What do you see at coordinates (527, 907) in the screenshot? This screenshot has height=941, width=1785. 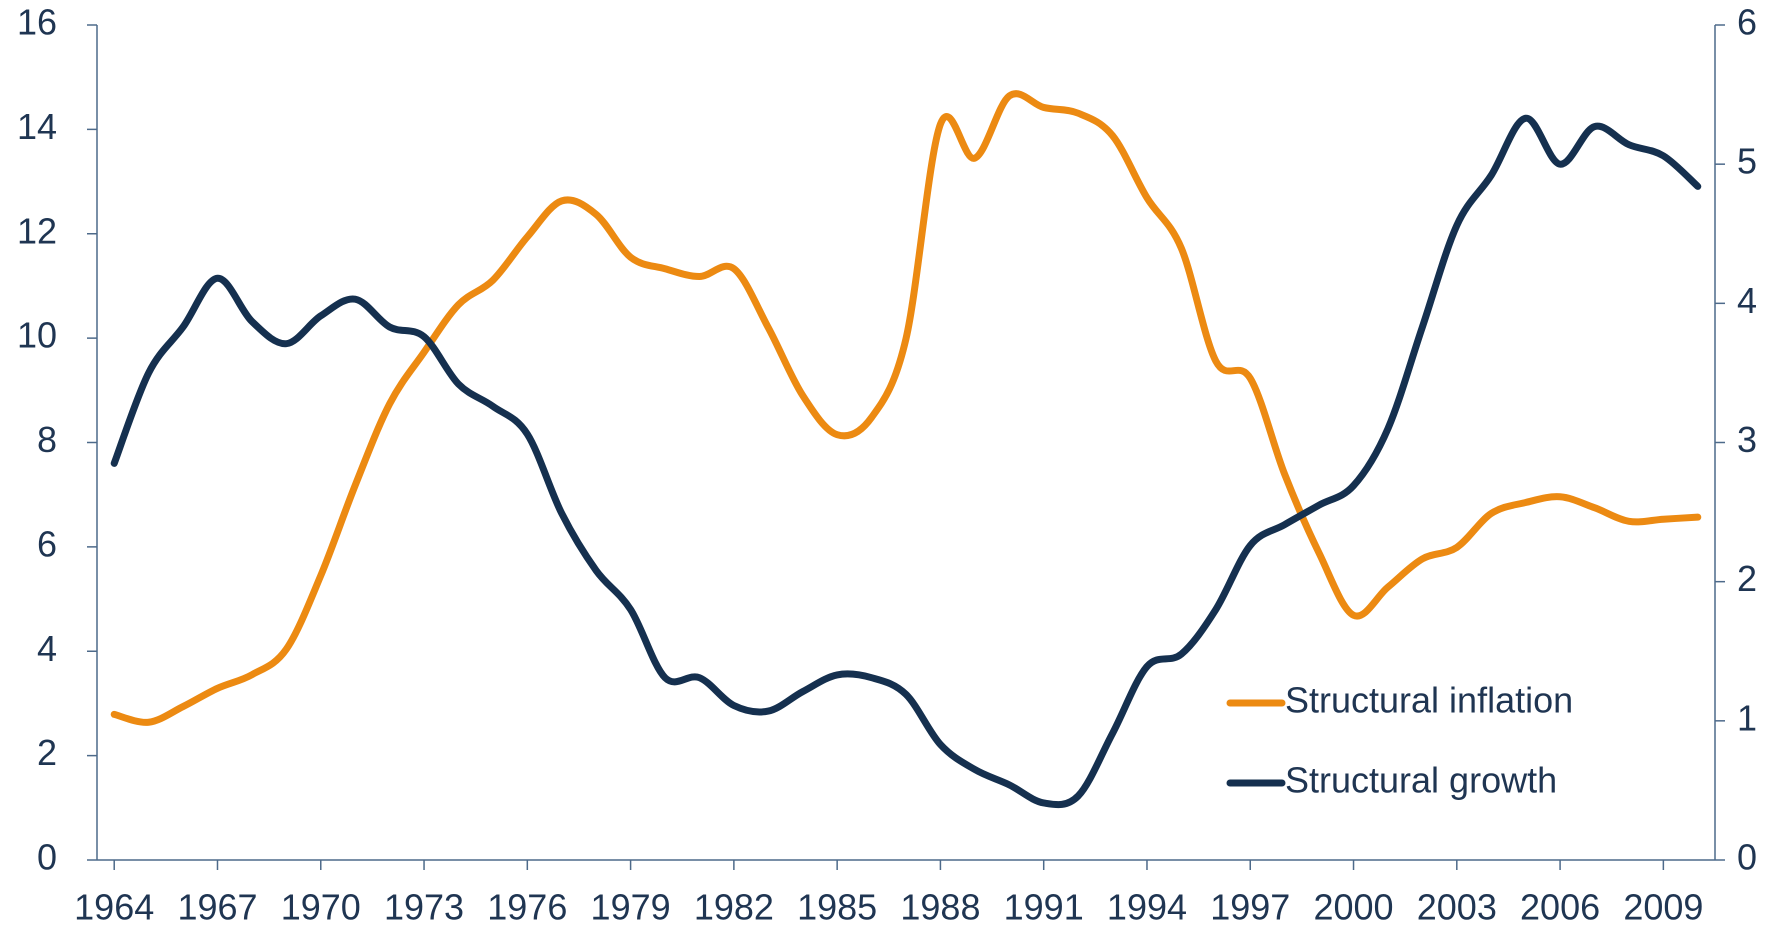 I see `x-tick-label: 1976` at bounding box center [527, 907].